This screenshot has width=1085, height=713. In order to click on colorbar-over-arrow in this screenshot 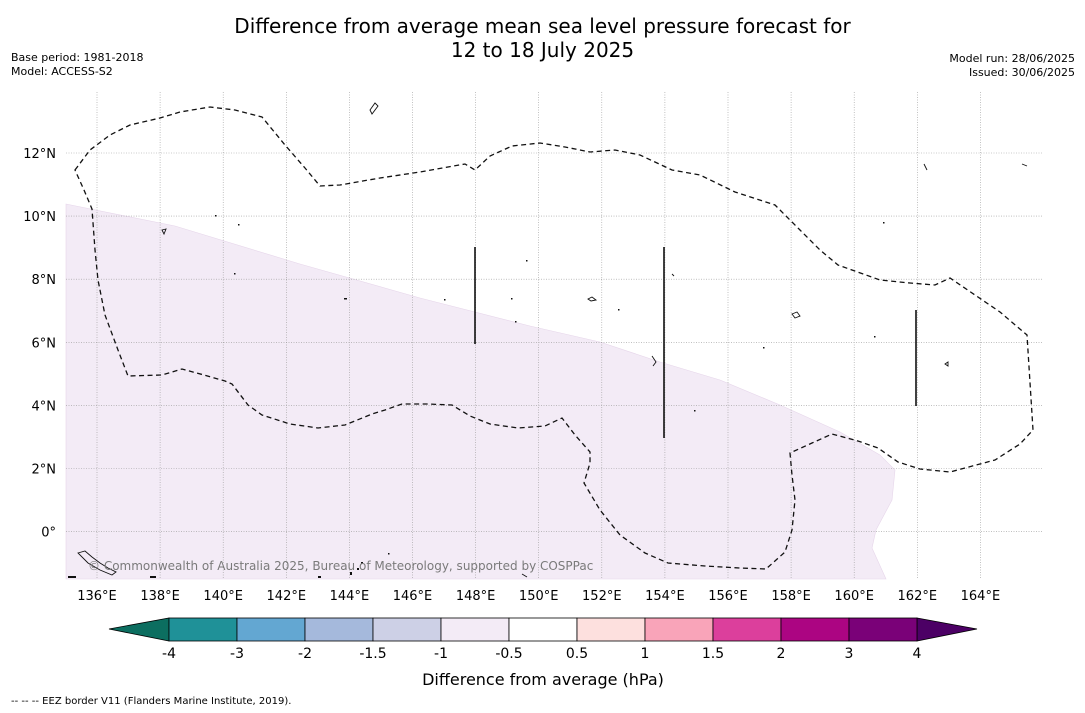, I will do `click(947, 629)`.